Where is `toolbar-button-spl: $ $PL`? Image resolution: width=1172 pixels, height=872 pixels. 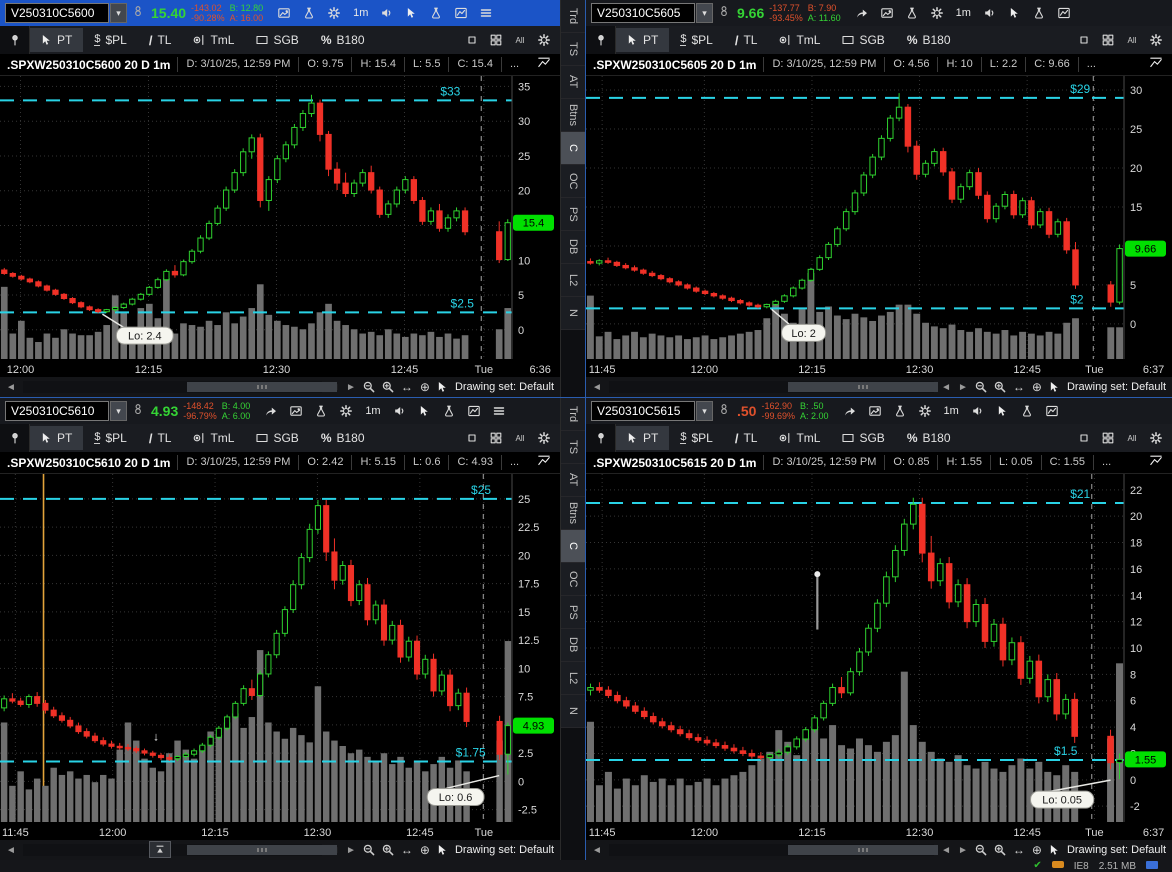
toolbar-button-spl: $ $PL is located at coordinates (110, 40).